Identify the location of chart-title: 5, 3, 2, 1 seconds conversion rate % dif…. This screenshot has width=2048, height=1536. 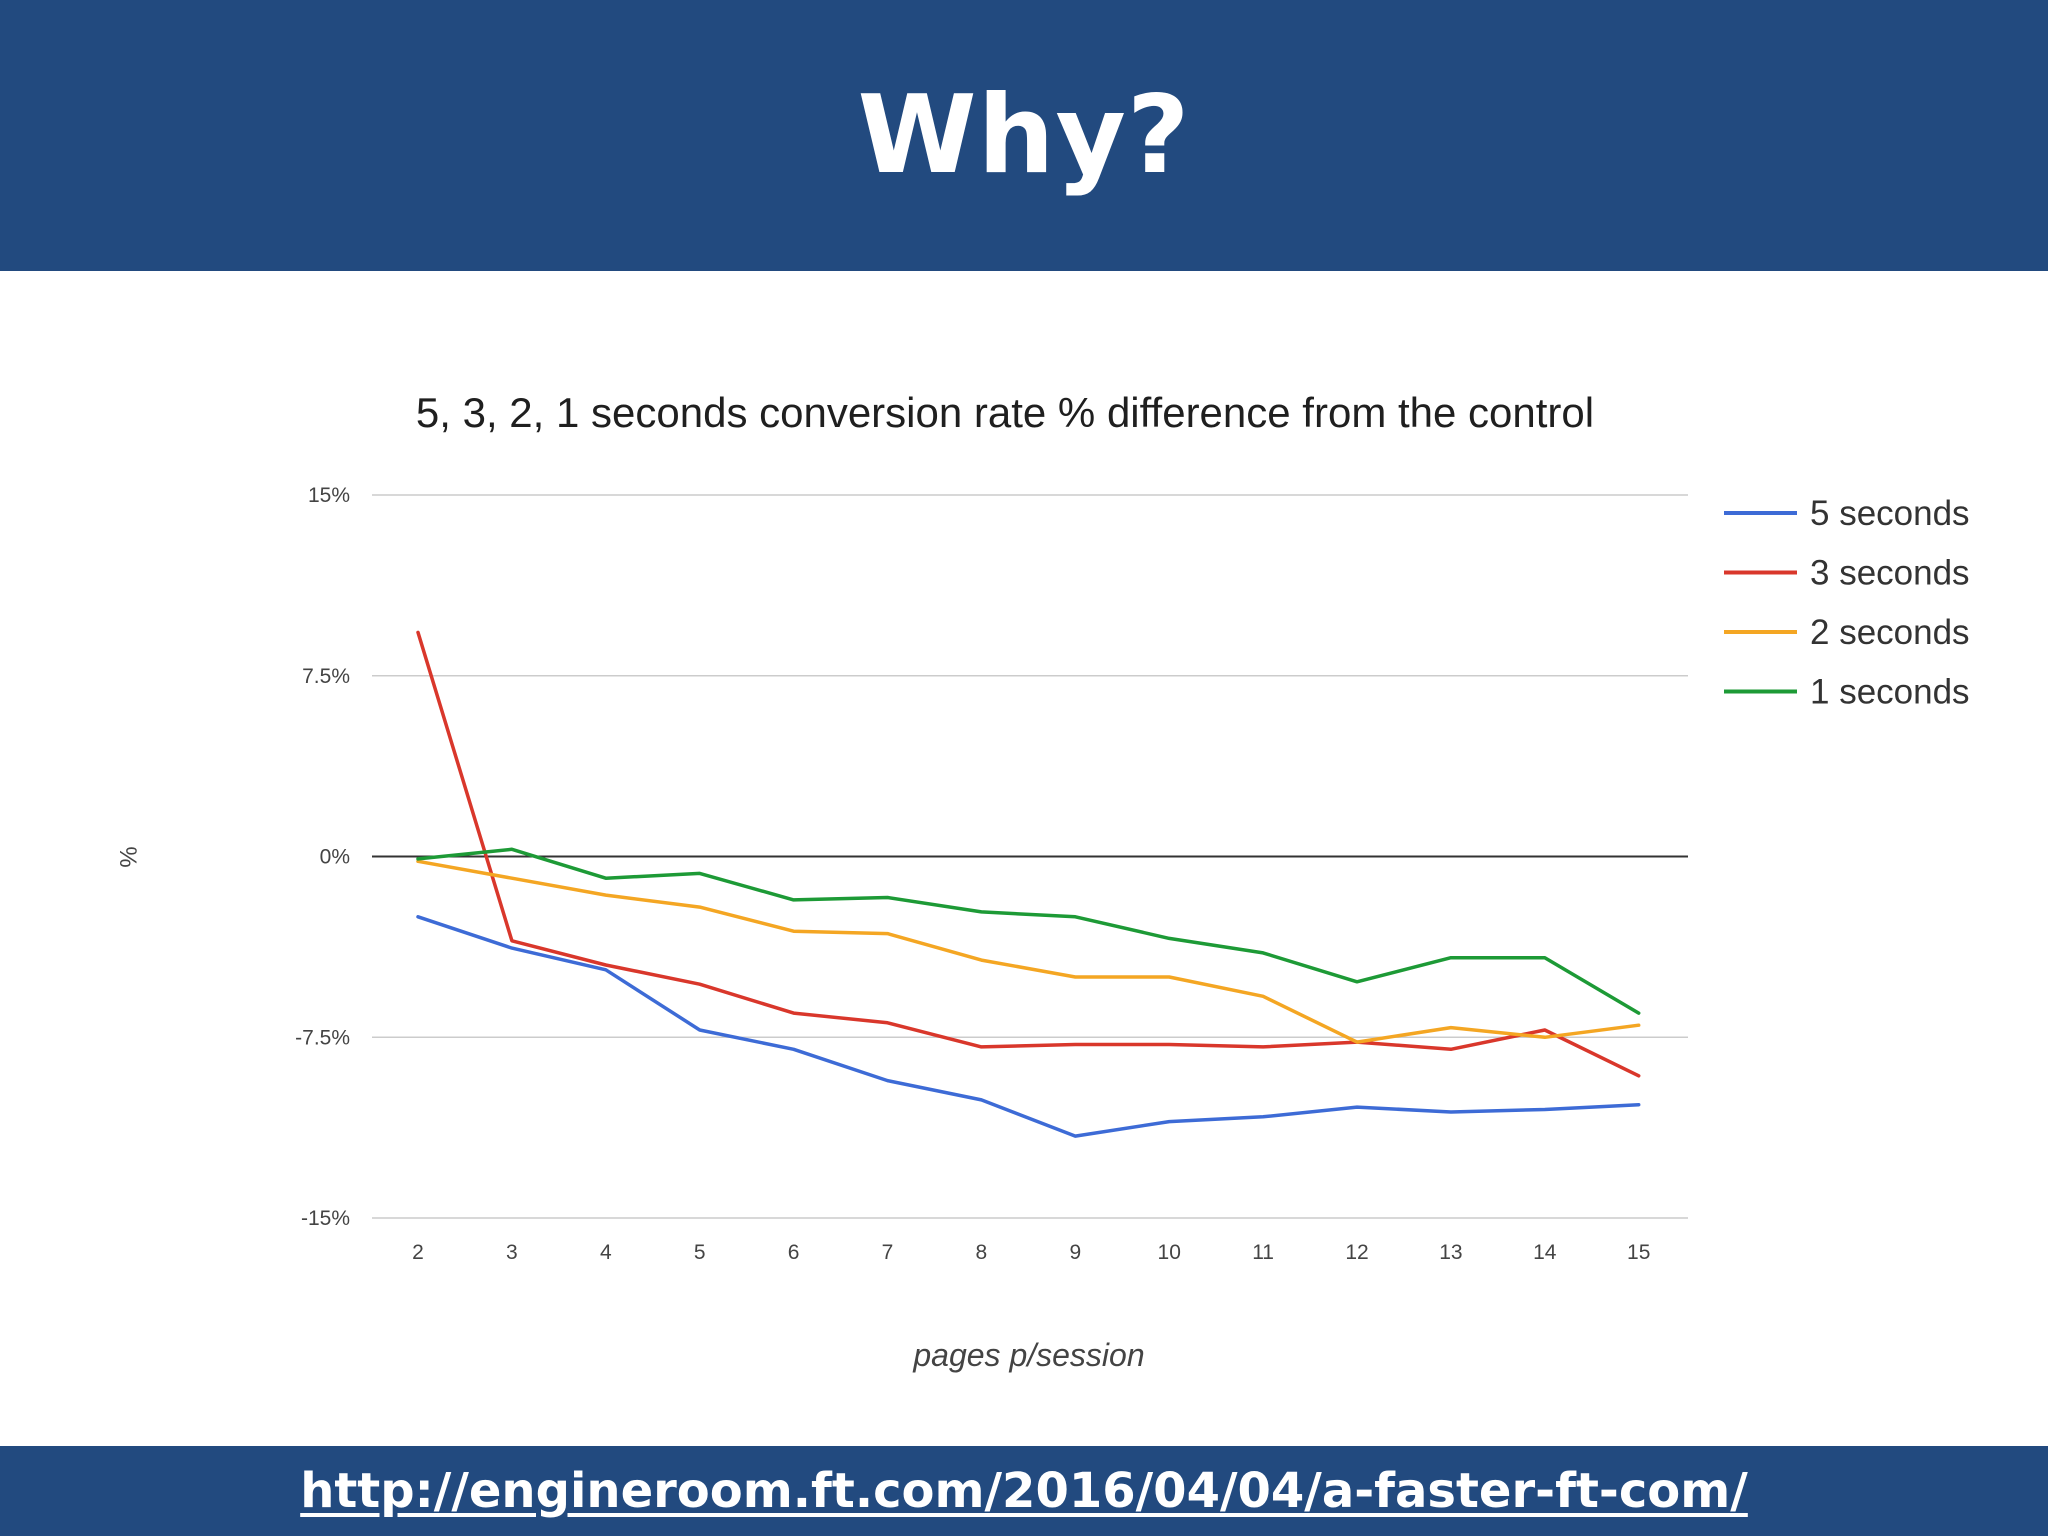
(1005, 412).